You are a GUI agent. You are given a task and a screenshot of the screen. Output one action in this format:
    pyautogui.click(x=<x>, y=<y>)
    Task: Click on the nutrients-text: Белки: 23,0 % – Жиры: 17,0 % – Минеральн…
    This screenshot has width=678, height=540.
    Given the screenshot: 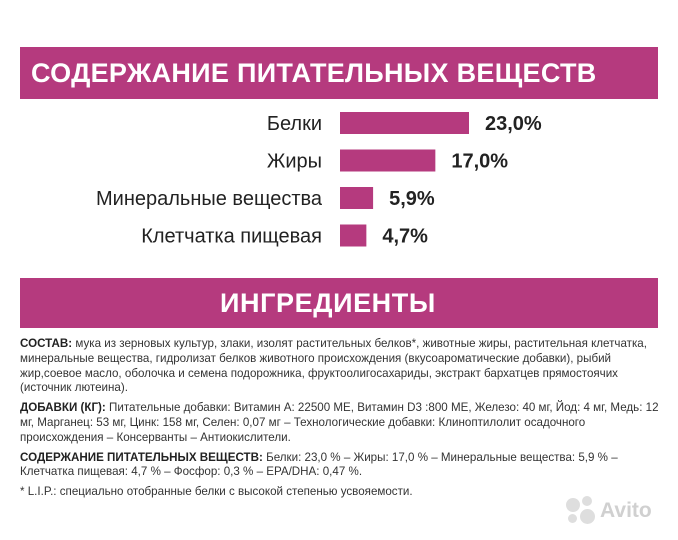 What is the action you would take?
    pyautogui.click(x=319, y=464)
    